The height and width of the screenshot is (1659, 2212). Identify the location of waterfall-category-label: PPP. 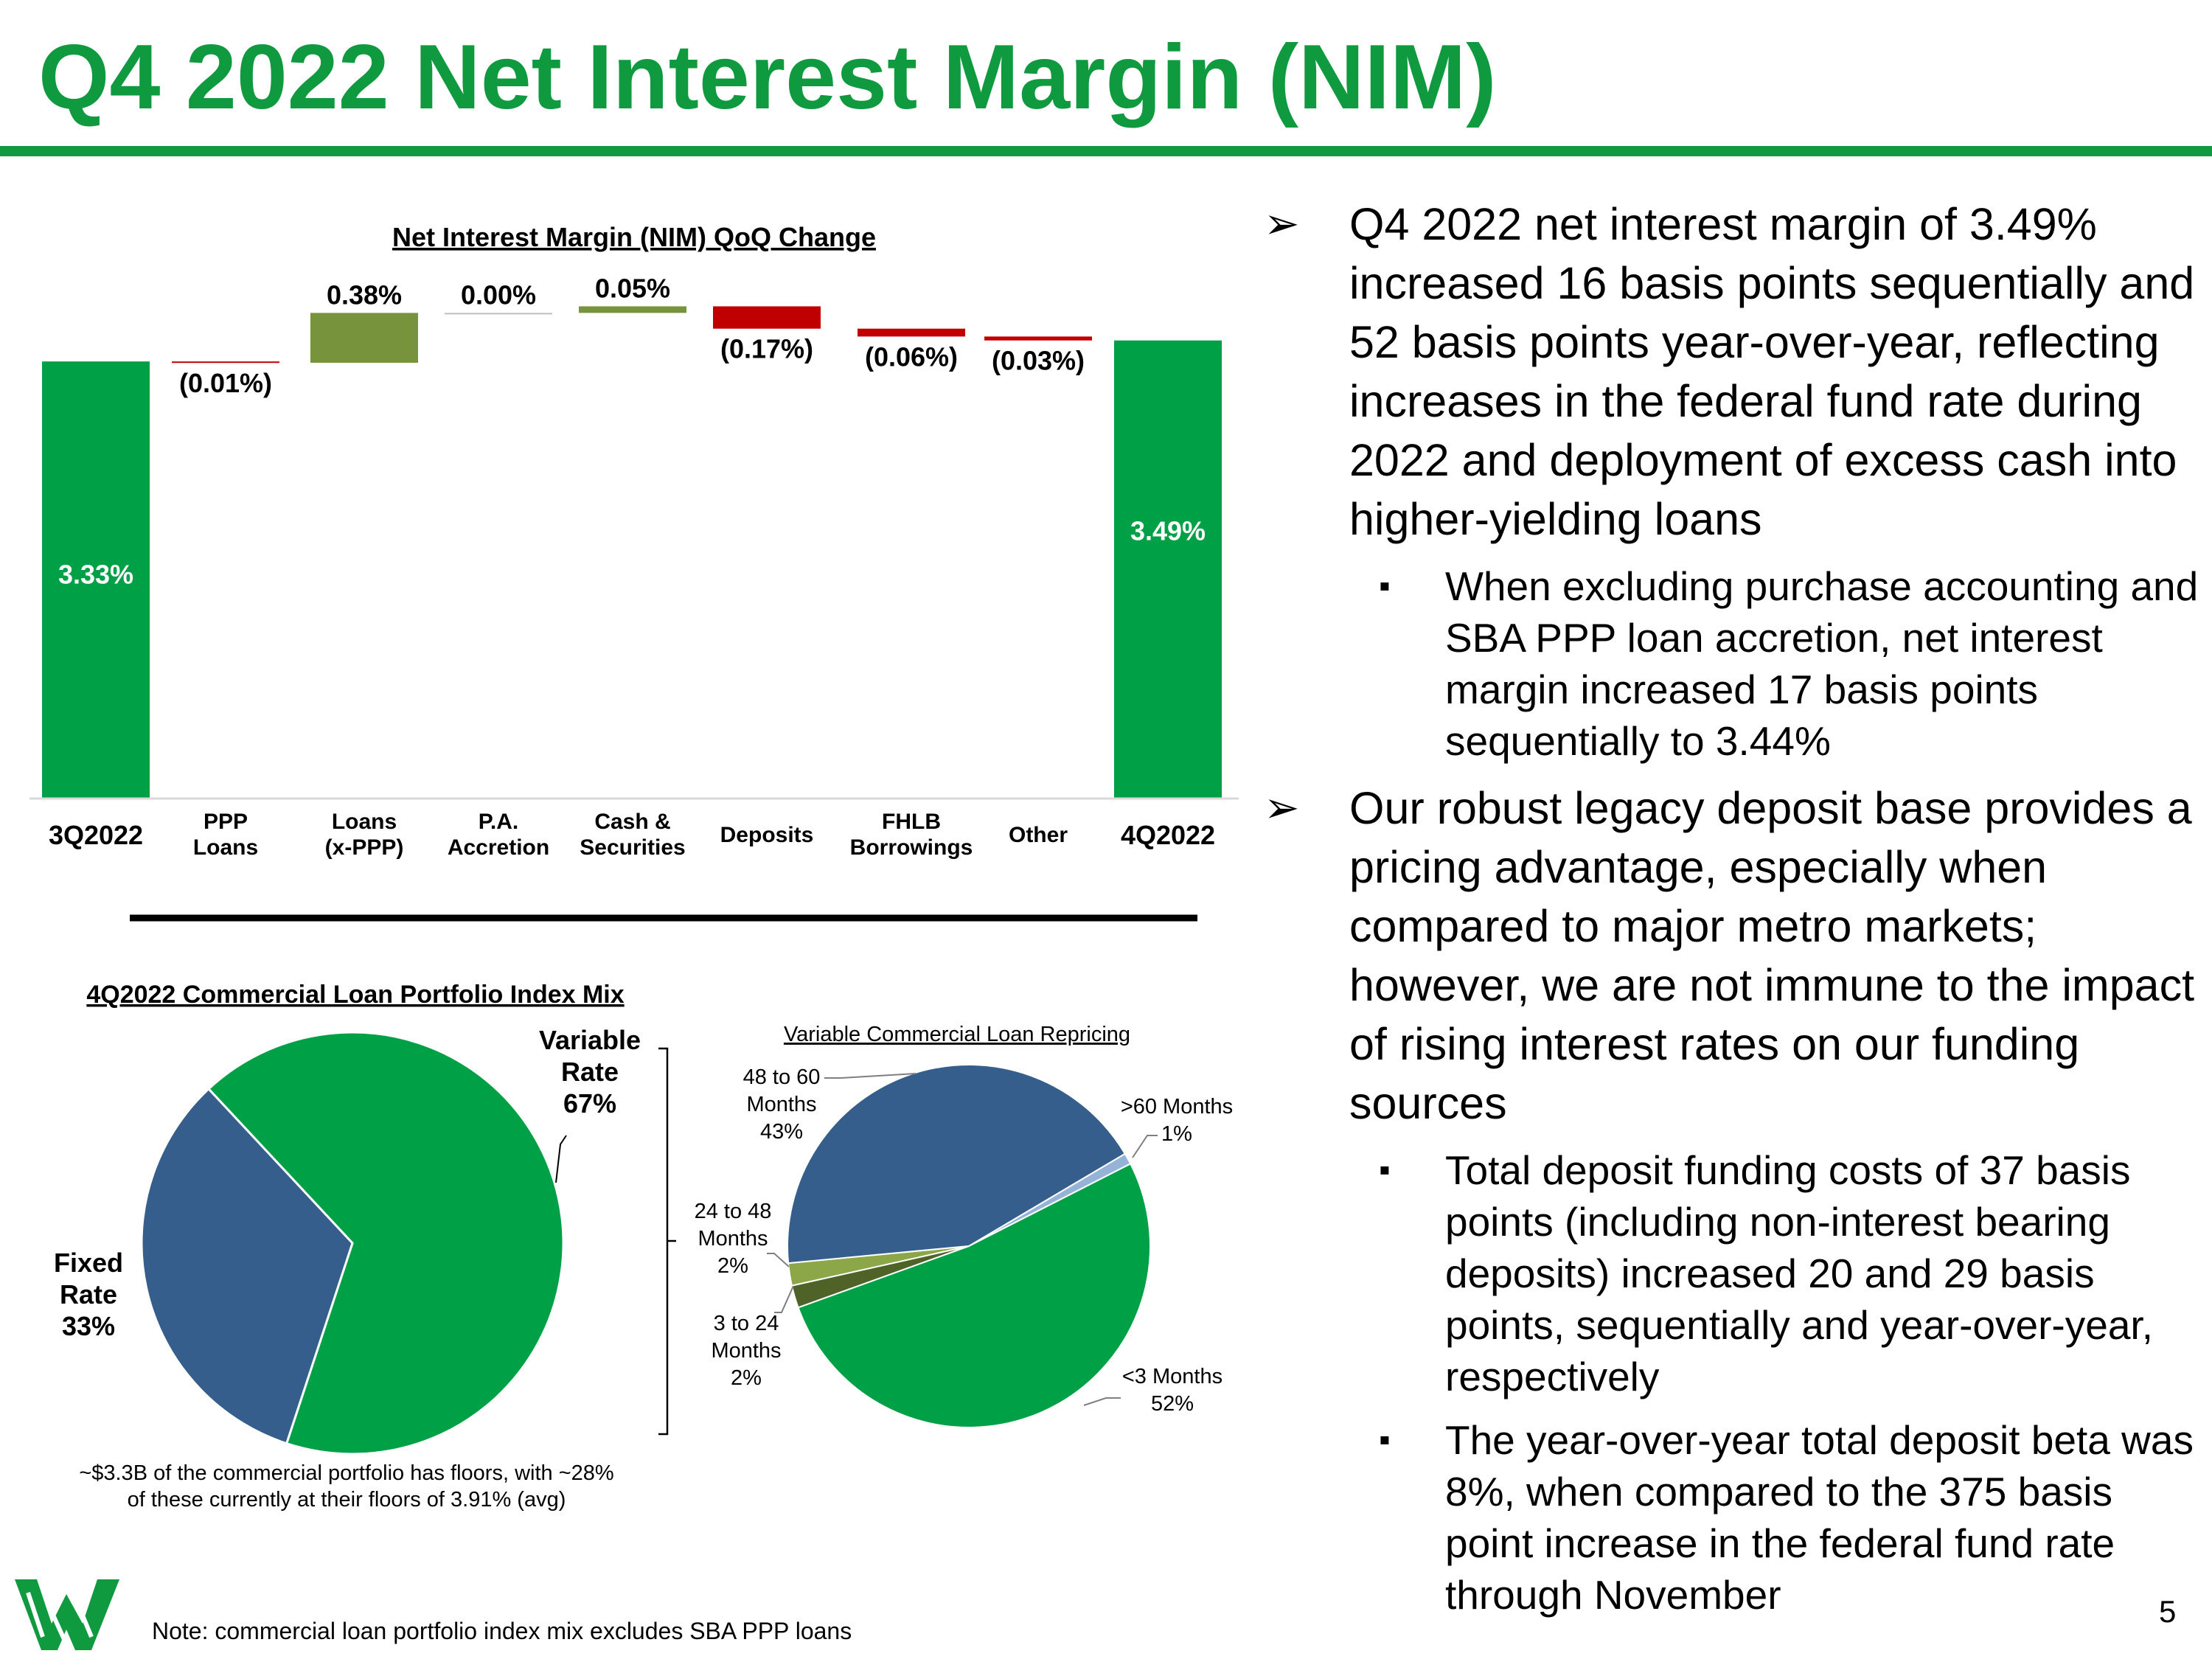
(226, 822).